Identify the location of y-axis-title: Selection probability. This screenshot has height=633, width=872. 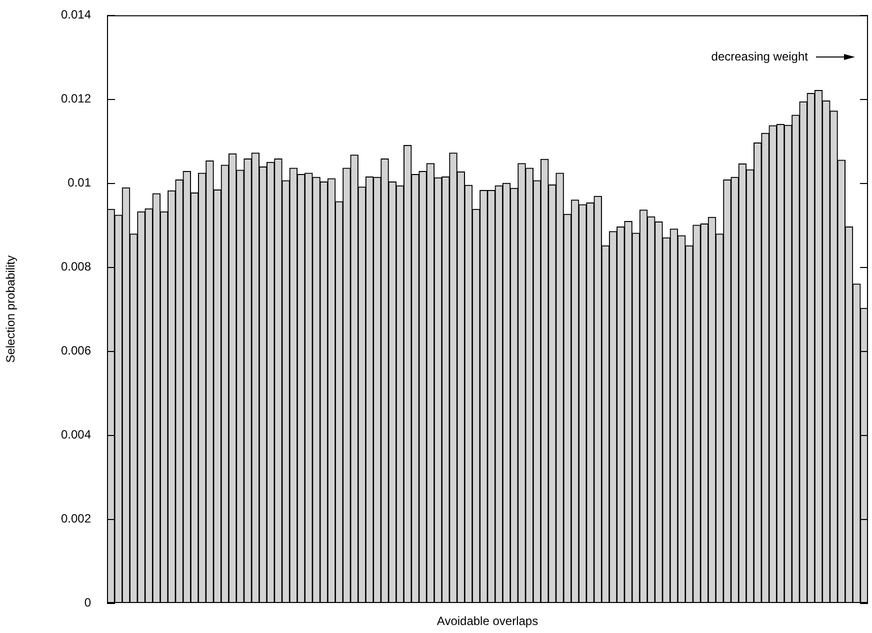
(11, 309).